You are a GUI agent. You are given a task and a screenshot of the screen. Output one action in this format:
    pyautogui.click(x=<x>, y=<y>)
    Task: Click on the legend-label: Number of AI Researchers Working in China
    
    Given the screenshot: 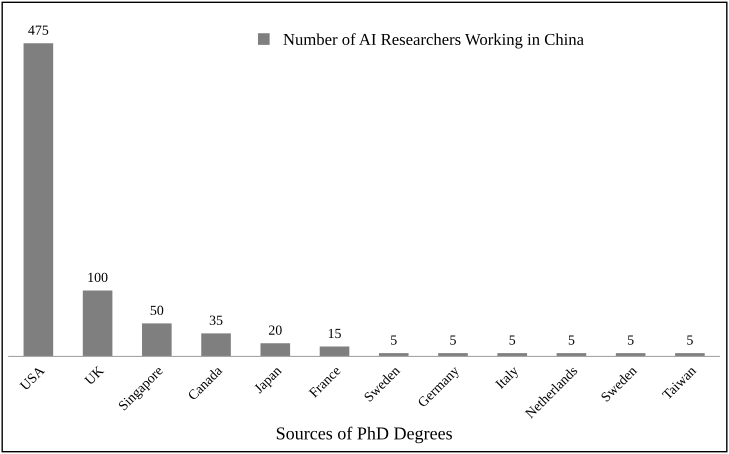 What is the action you would take?
    pyautogui.click(x=433, y=40)
    